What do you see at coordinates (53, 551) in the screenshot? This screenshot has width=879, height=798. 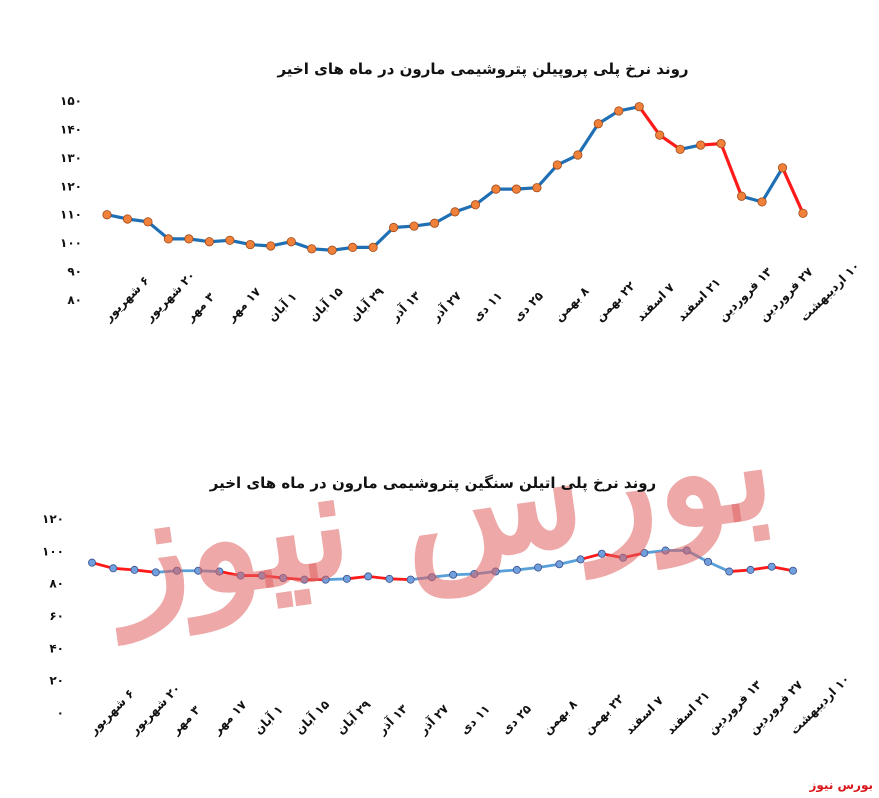 I see `y-tick-label: ۱۰۰` at bounding box center [53, 551].